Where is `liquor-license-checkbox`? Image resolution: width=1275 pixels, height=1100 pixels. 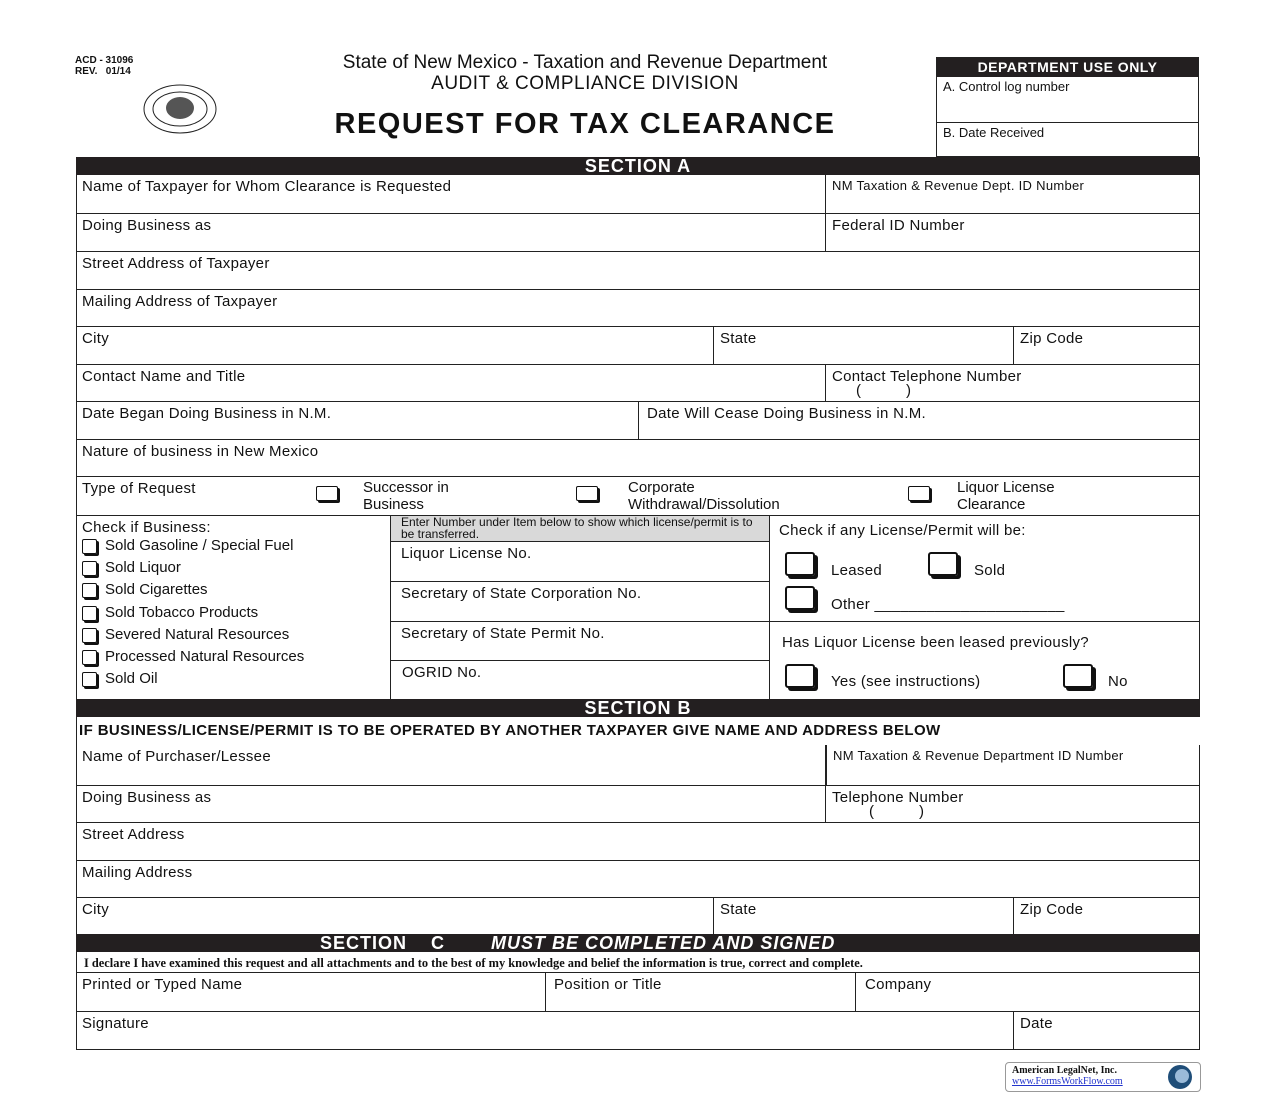
liquor-license-checkbox is located at coordinates (919, 494).